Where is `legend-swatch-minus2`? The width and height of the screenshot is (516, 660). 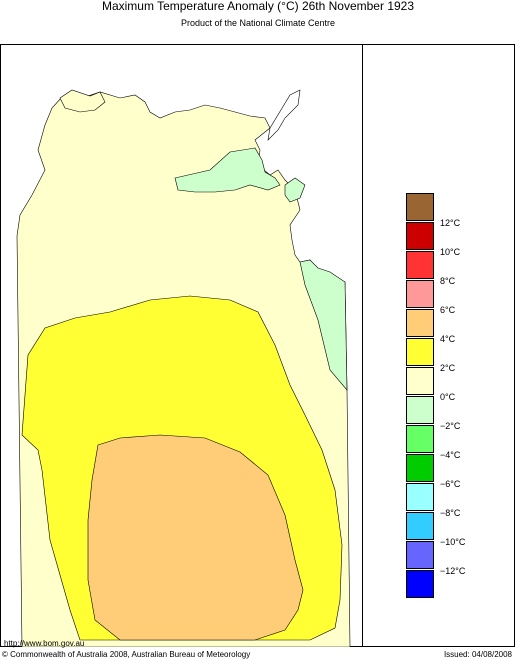
legend-swatch-minus2 is located at coordinates (420, 439).